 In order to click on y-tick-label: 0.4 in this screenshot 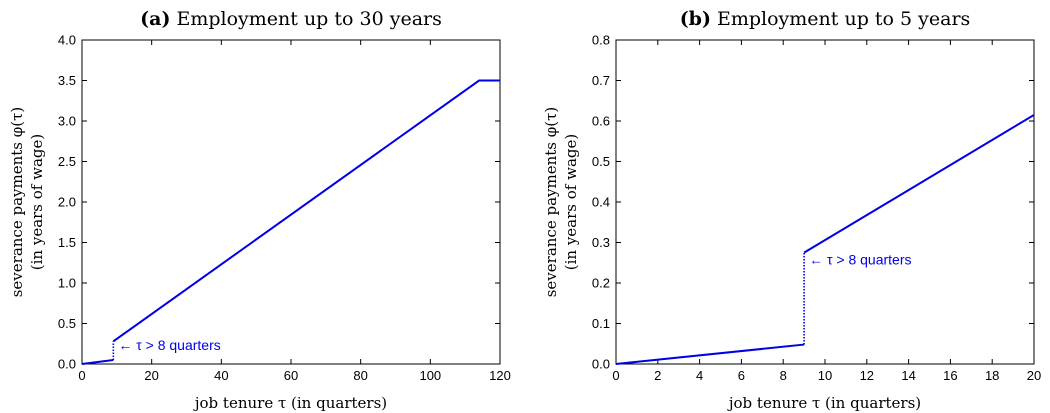, I will do `click(601, 202)`.